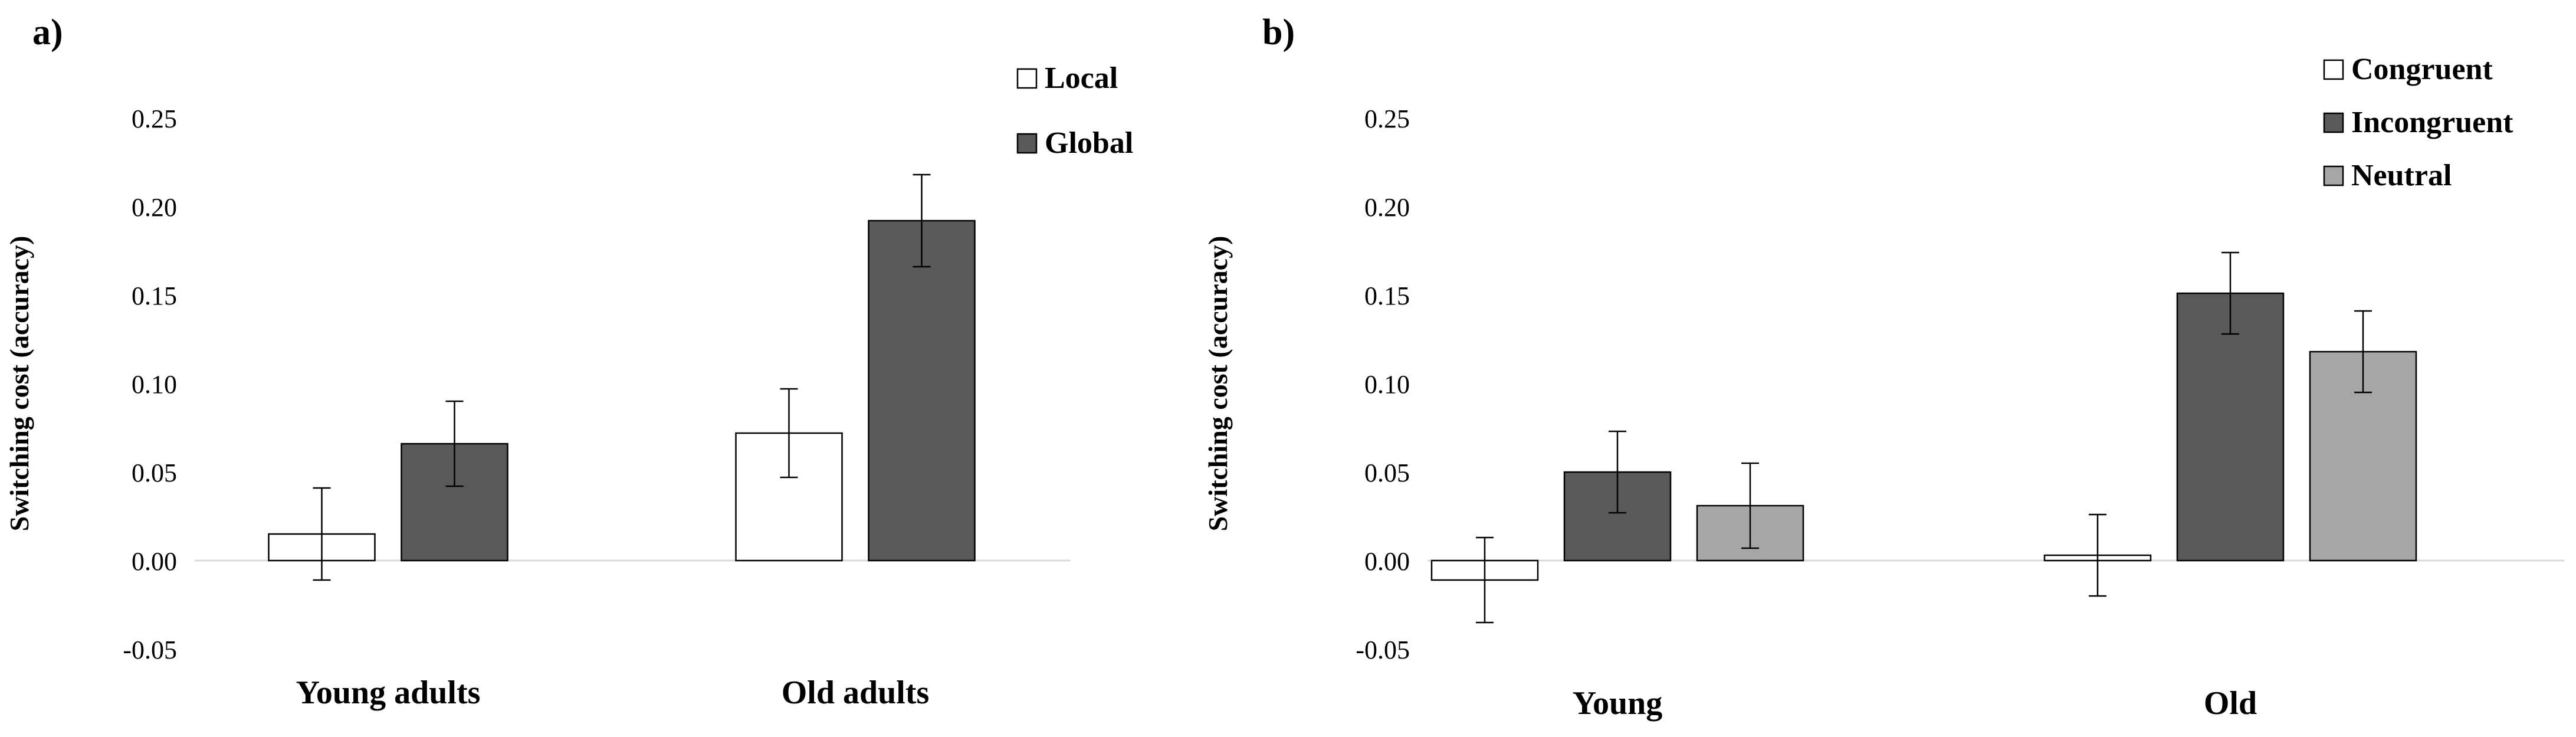 The image size is (2576, 737). What do you see at coordinates (47, 32) in the screenshot?
I see `panel-label-a: a)` at bounding box center [47, 32].